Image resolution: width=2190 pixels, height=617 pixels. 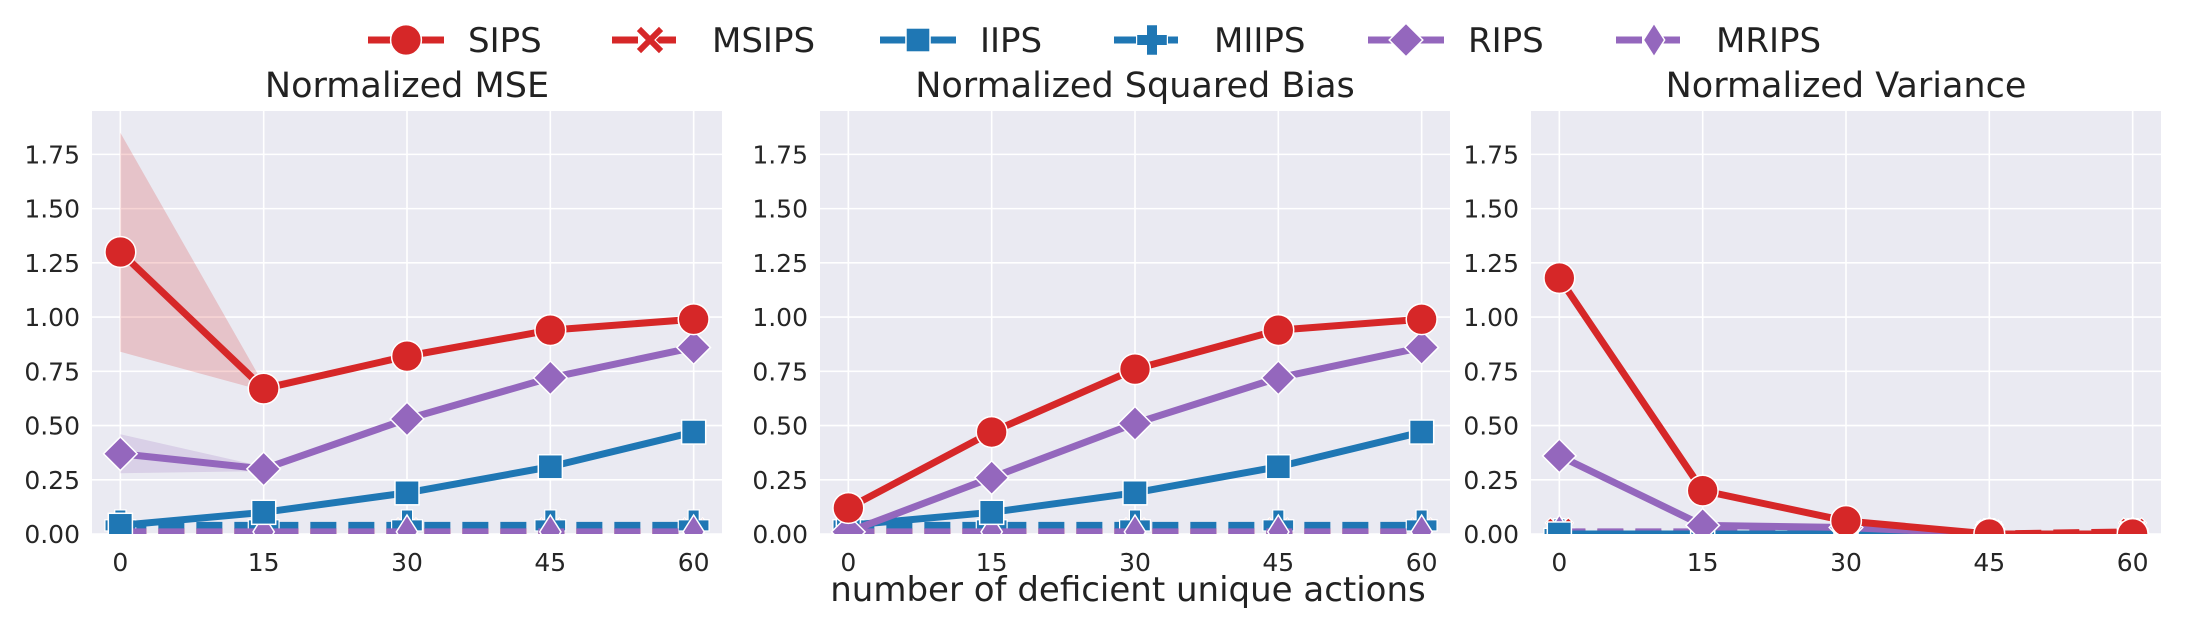 I want to click on legend: SIPS MSIPS IIPS MIIPS RIPS MRIPS, so click(x=1094, y=41).